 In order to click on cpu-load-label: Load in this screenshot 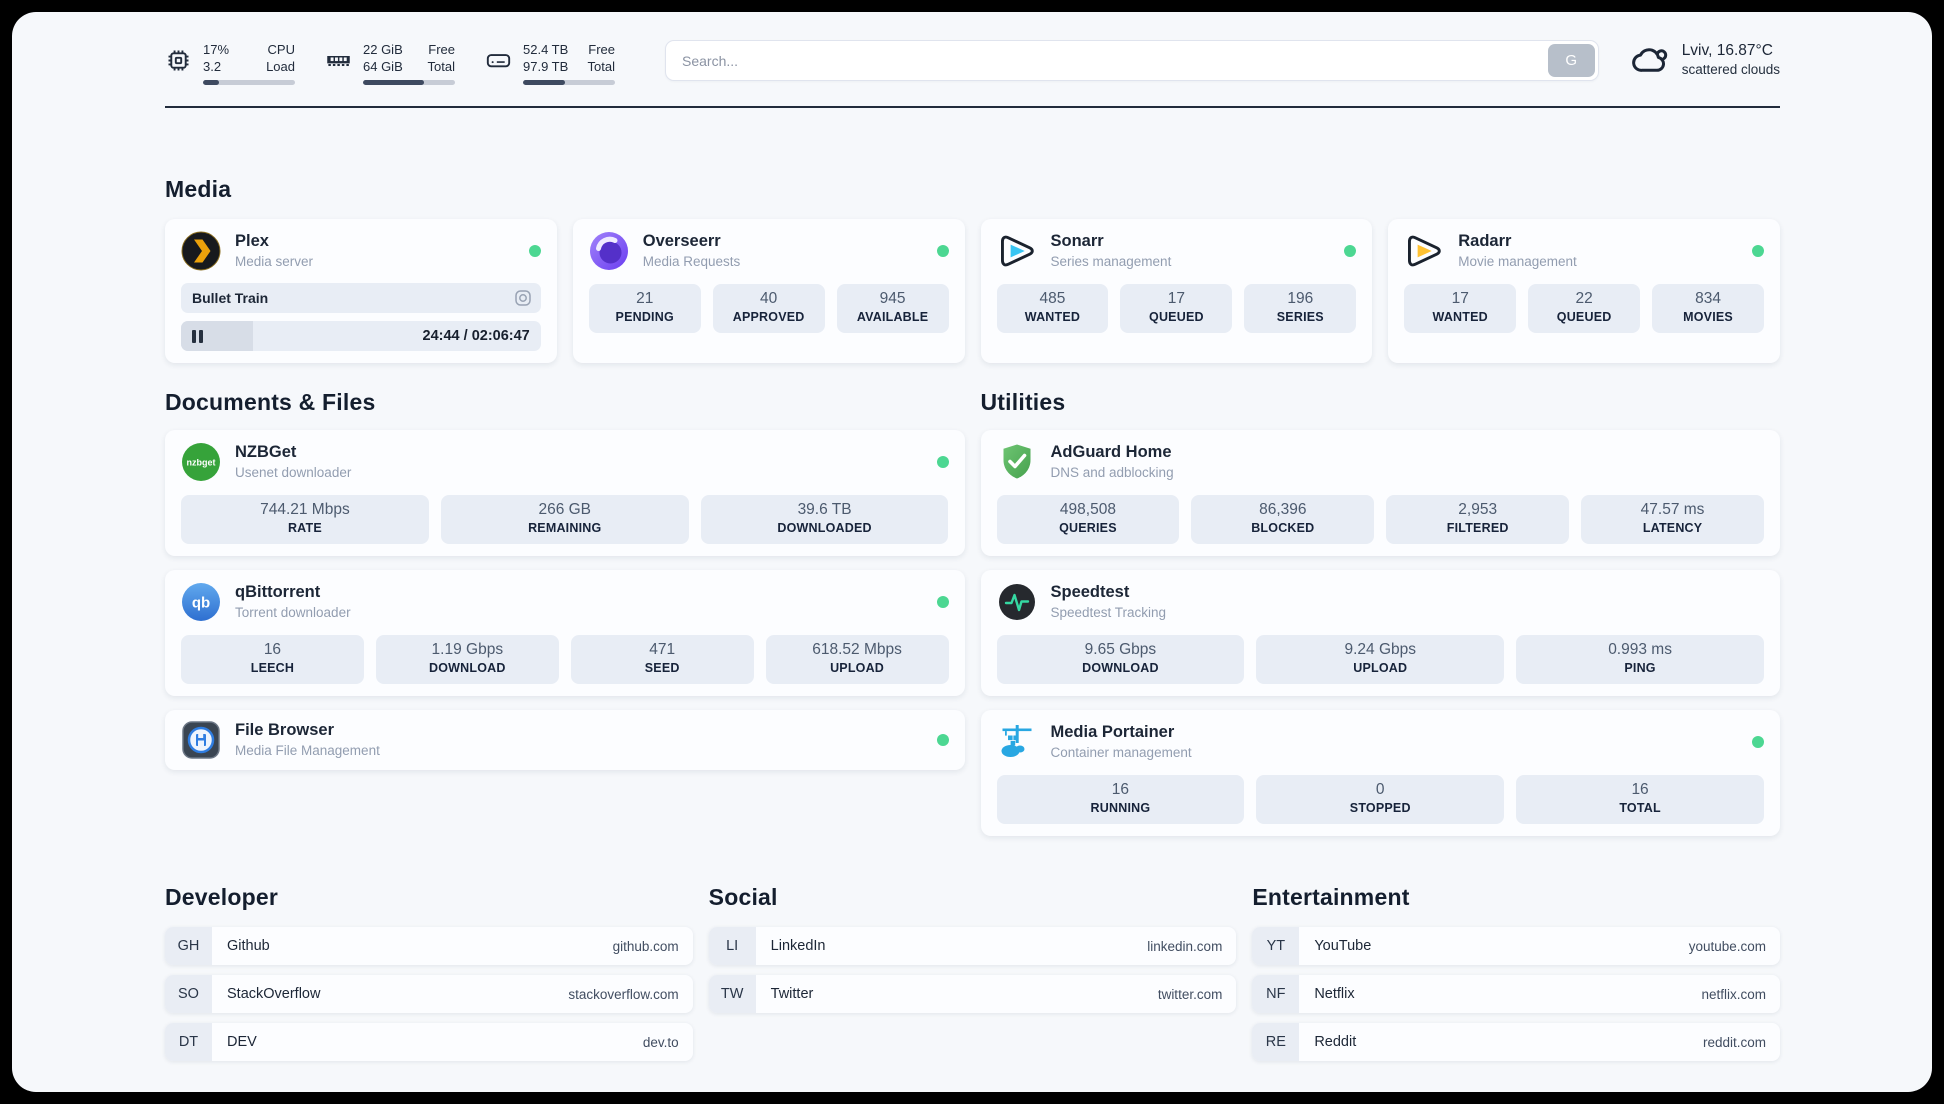, I will do `click(280, 66)`.